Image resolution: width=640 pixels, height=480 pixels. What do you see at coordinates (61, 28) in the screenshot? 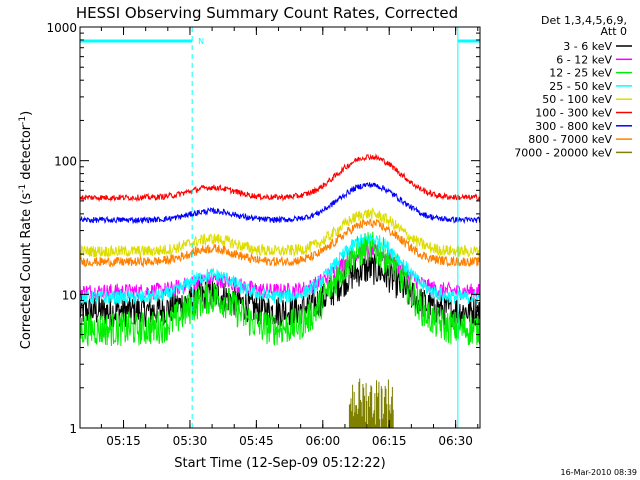
I see `y-tick-label-3: 1000` at bounding box center [61, 28].